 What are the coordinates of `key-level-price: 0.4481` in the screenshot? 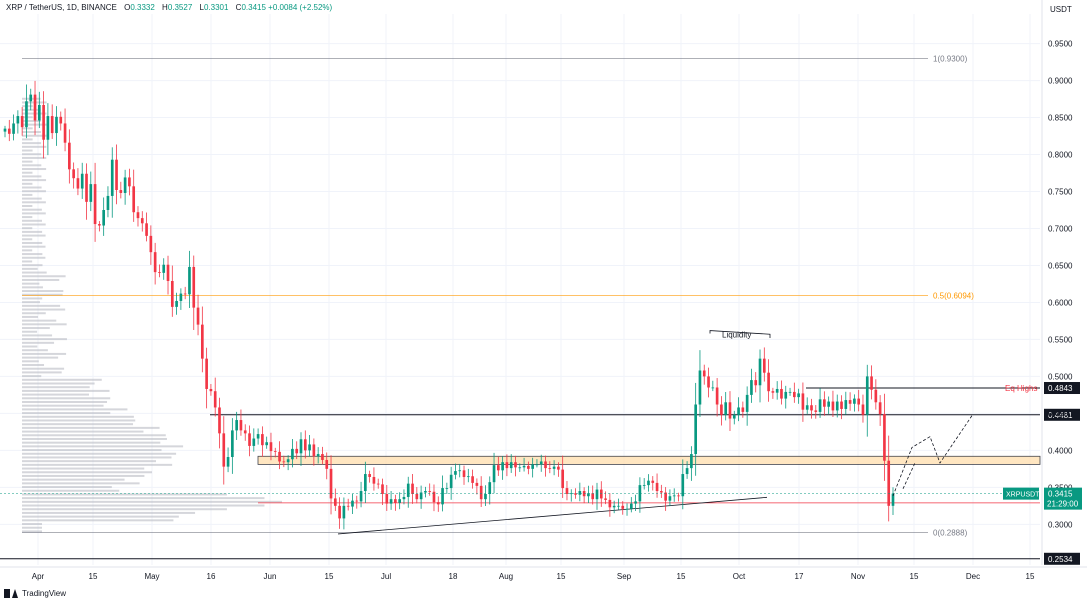 It's located at (1060, 415).